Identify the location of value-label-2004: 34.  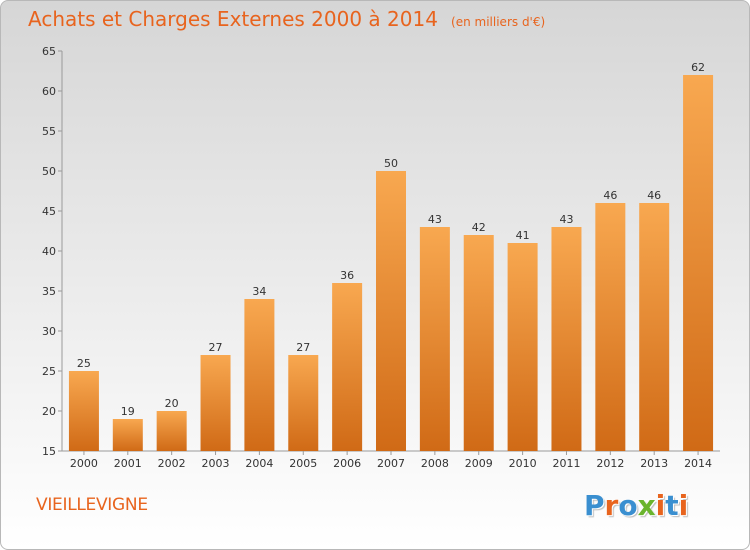
(259, 291).